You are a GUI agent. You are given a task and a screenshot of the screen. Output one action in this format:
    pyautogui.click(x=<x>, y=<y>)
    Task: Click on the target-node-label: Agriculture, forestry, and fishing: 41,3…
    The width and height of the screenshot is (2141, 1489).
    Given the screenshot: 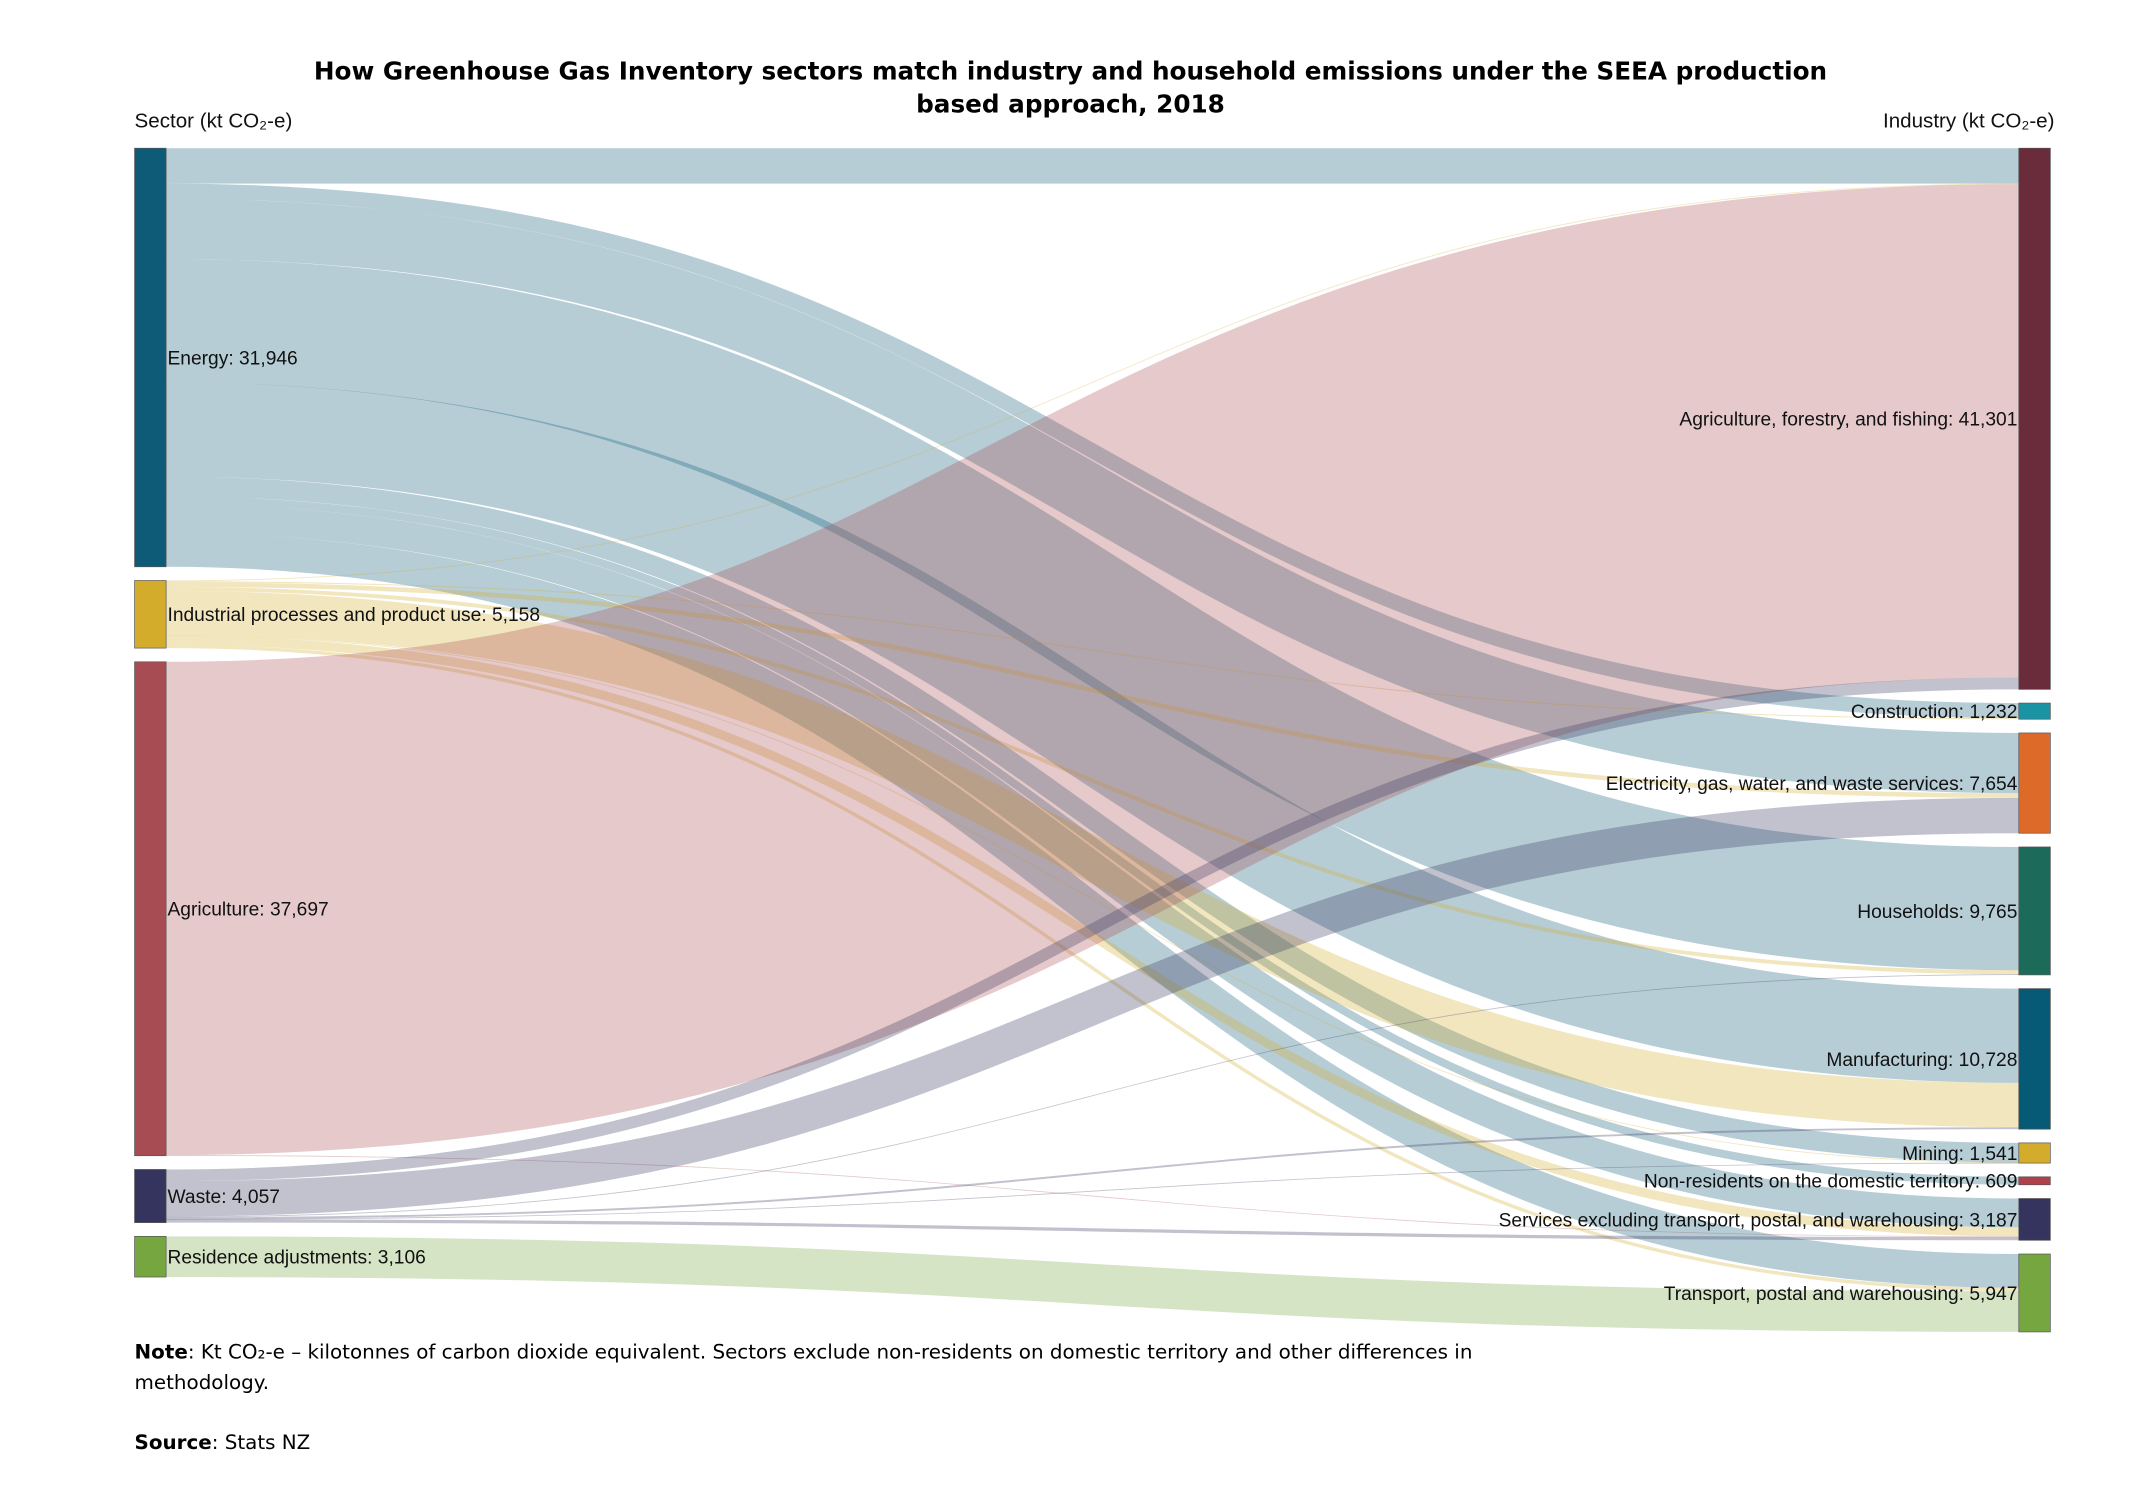 What is the action you would take?
    pyautogui.click(x=1848, y=420)
    